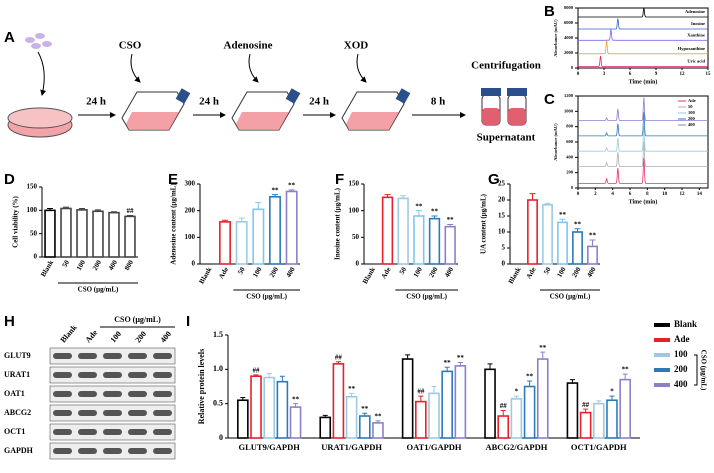 This screenshot has height=473, width=714. Describe the element at coordinates (604, 74) in the screenshot. I see `x-tick-label: 3` at that location.